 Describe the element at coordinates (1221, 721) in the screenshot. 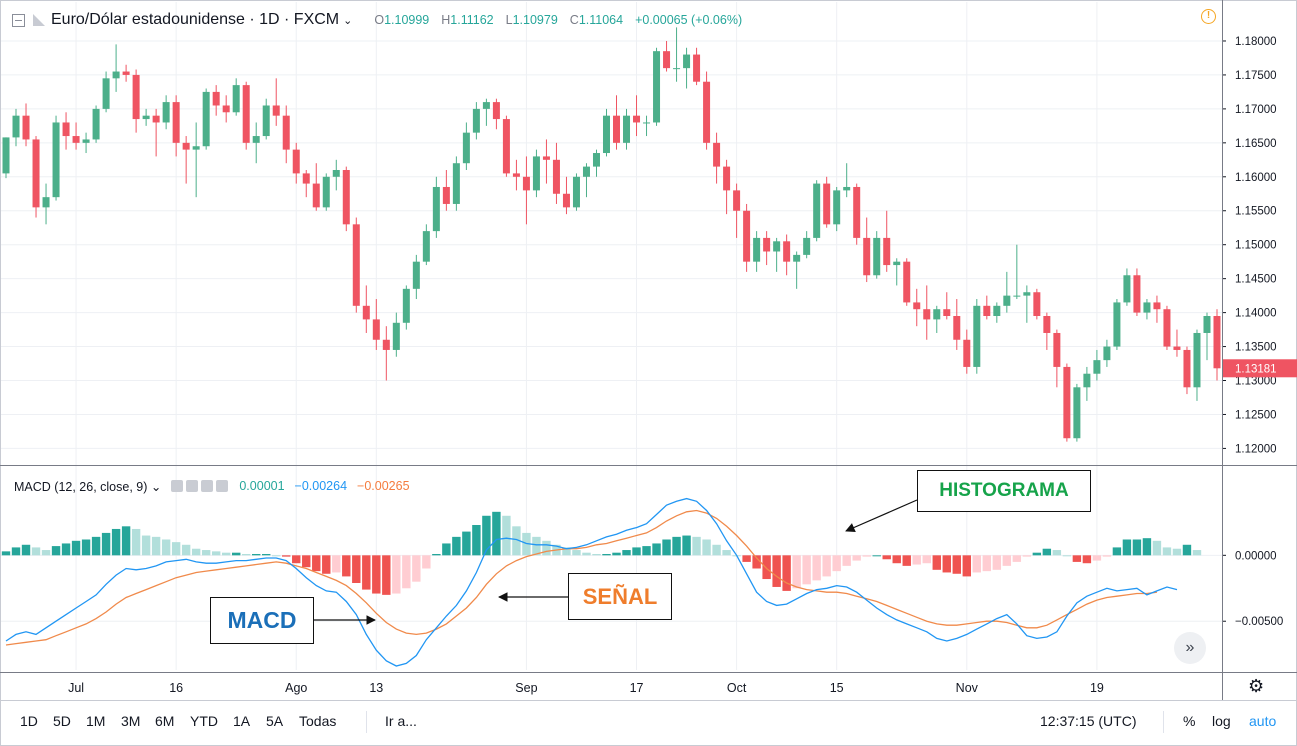

I see `log-toggle: log` at that location.